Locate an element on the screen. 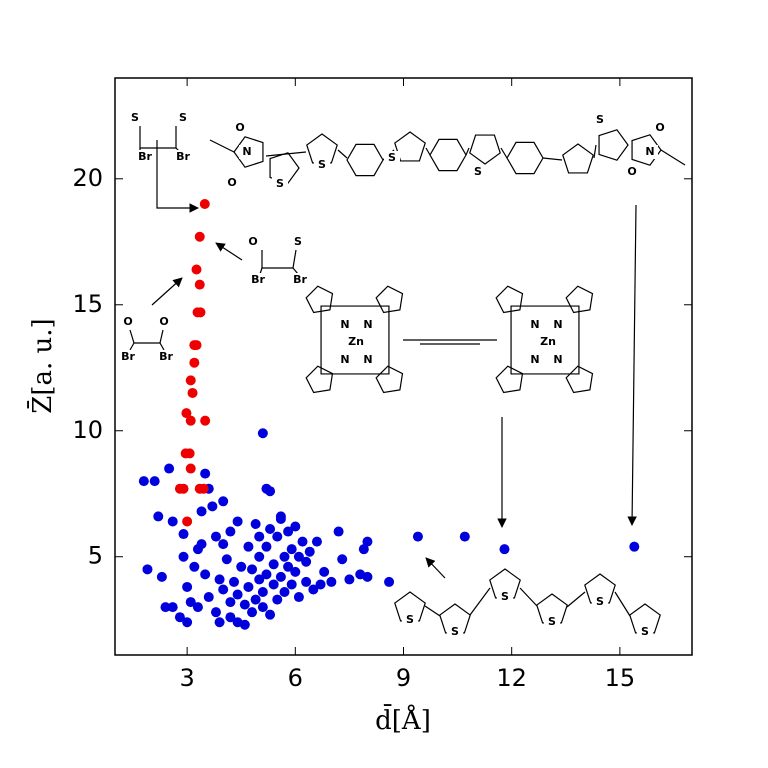  x-tick-label: 6 is located at coordinates (295, 678).